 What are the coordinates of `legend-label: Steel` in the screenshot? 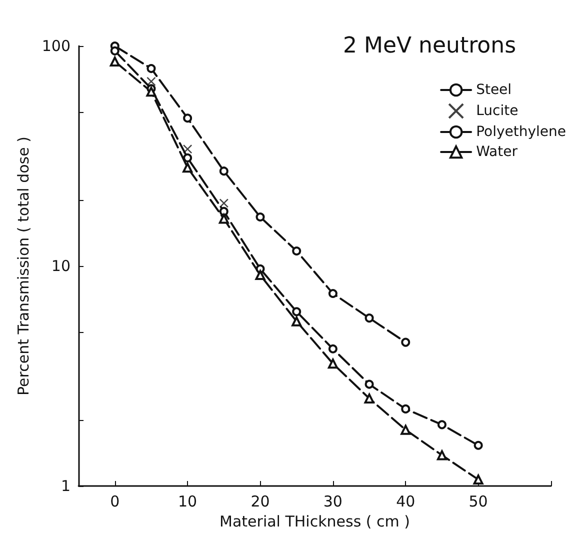 It's located at (494, 90).